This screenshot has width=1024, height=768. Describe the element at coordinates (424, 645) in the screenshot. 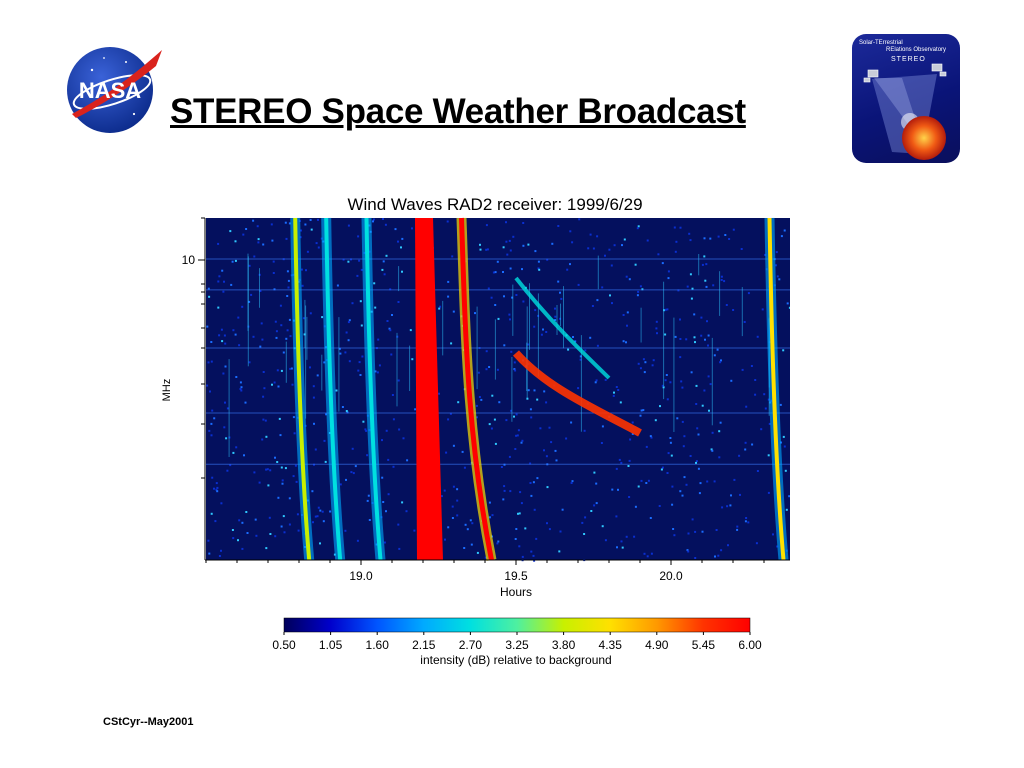

I see `colorbar-tick-label: 2.15` at that location.